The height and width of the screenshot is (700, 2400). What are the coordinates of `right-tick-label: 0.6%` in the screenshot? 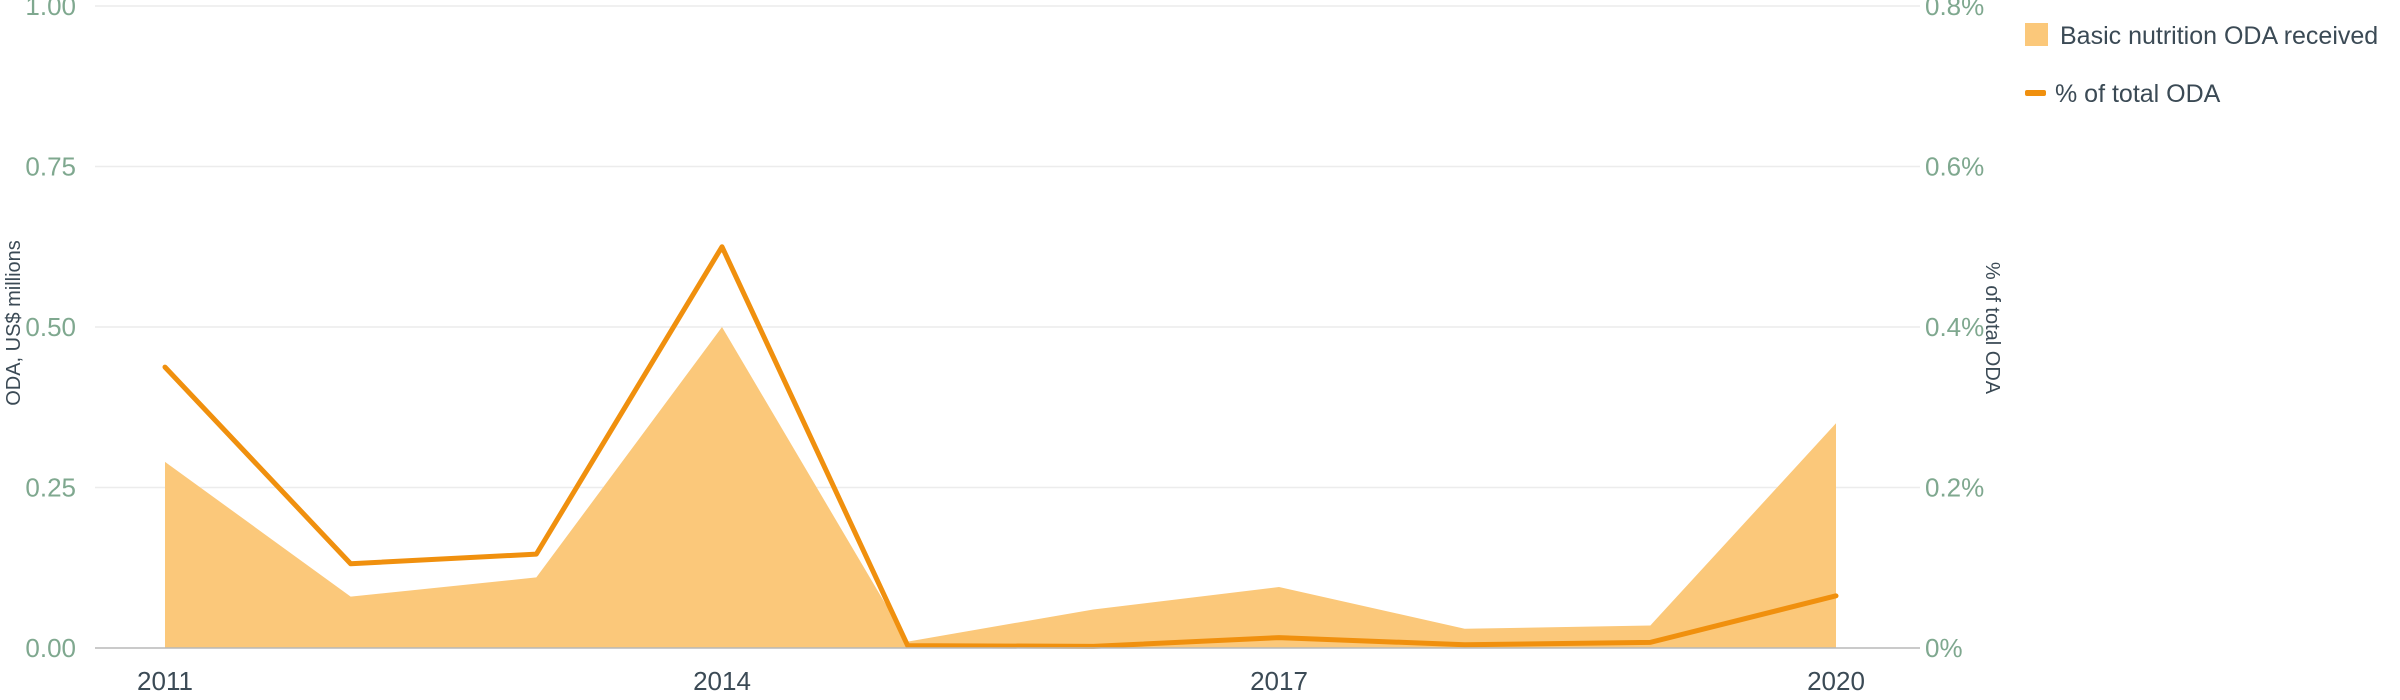 It's located at (1954, 167).